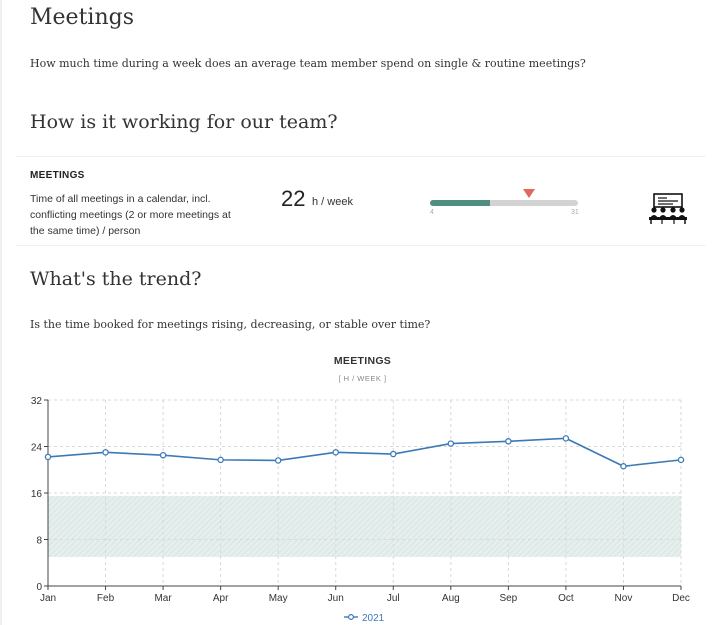 This screenshot has height=625, width=725. What do you see at coordinates (278, 598) in the screenshot?
I see `x-tick-label: May` at bounding box center [278, 598].